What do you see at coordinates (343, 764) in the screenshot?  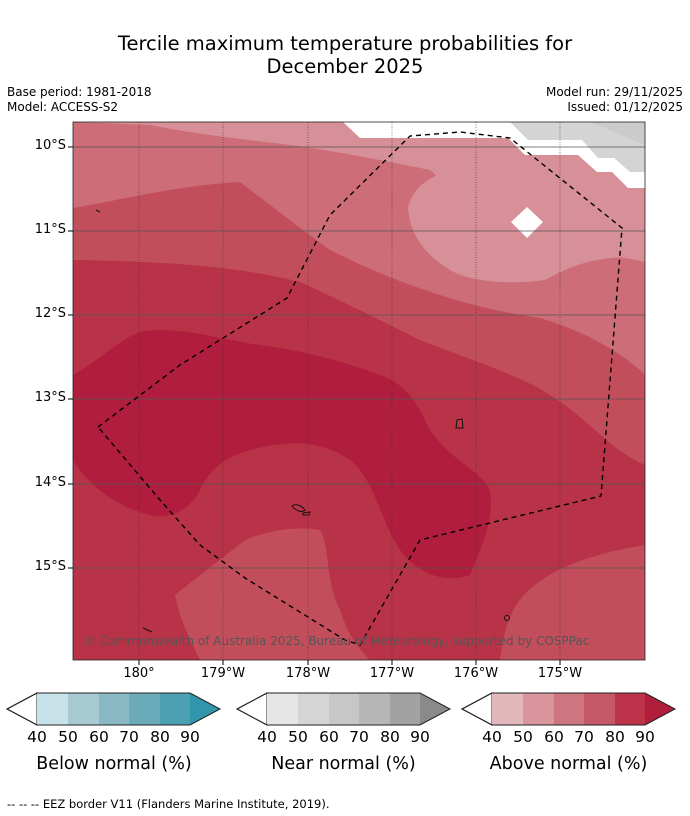 I see `near-normal-label: Near normal (%)` at bounding box center [343, 764].